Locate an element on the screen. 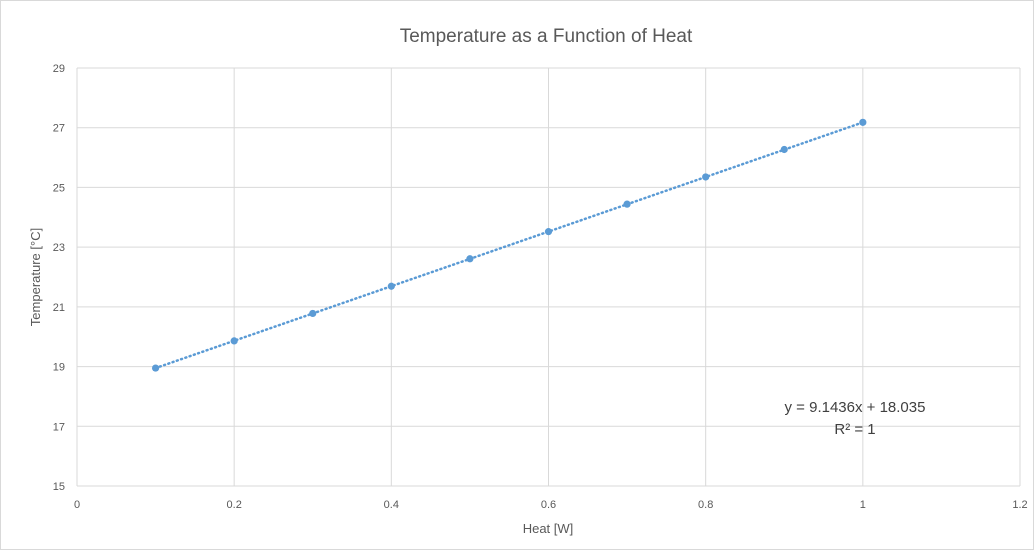 Image resolution: width=1034 pixels, height=550 pixels. trendline-r-squared: R² = 1 is located at coordinates (854, 429).